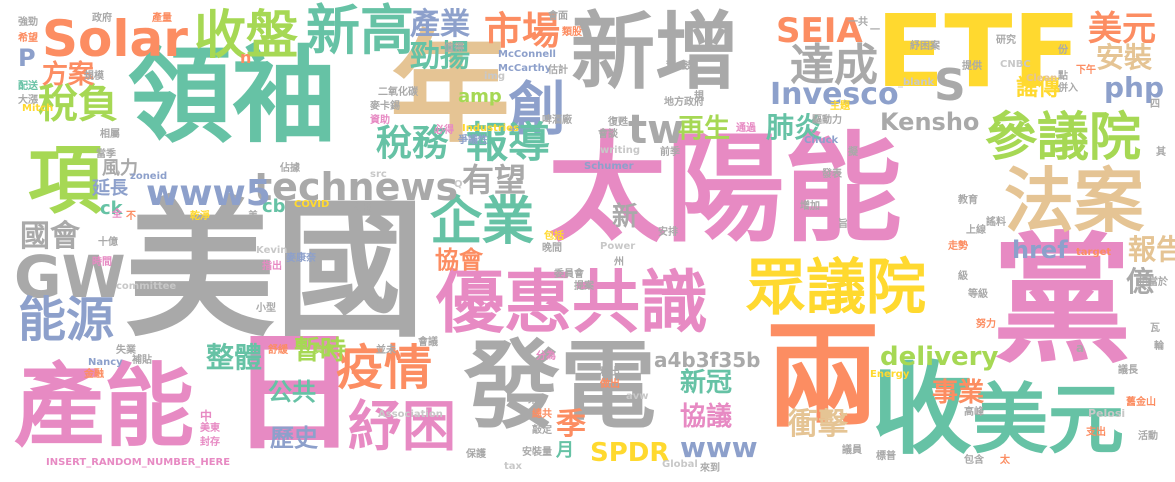 The height and width of the screenshot is (482, 1175). Describe the element at coordinates (68, 75) in the screenshot. I see `word: 方案` at that location.